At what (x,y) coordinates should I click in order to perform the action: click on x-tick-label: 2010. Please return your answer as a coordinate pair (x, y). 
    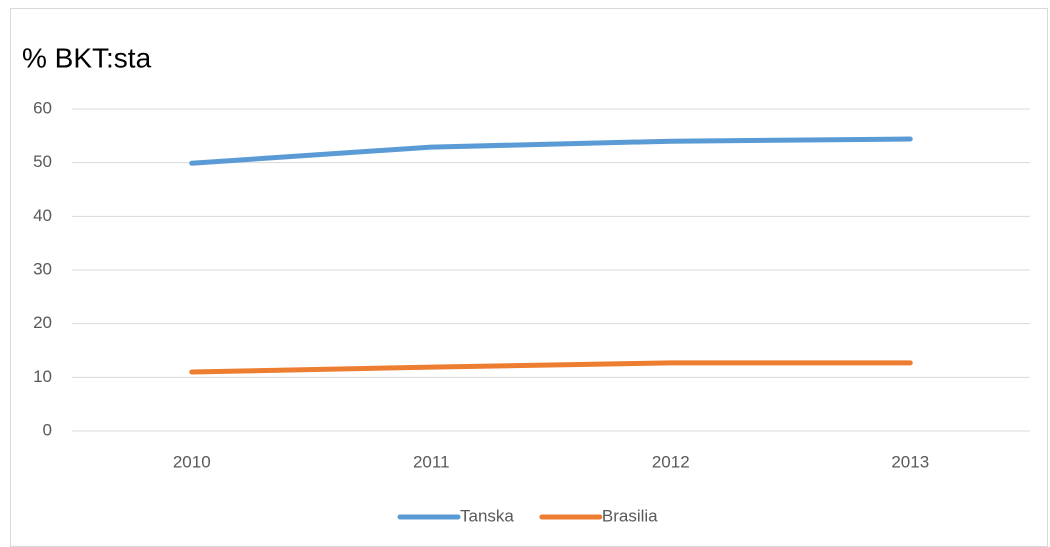
    Looking at the image, I should click on (192, 461).